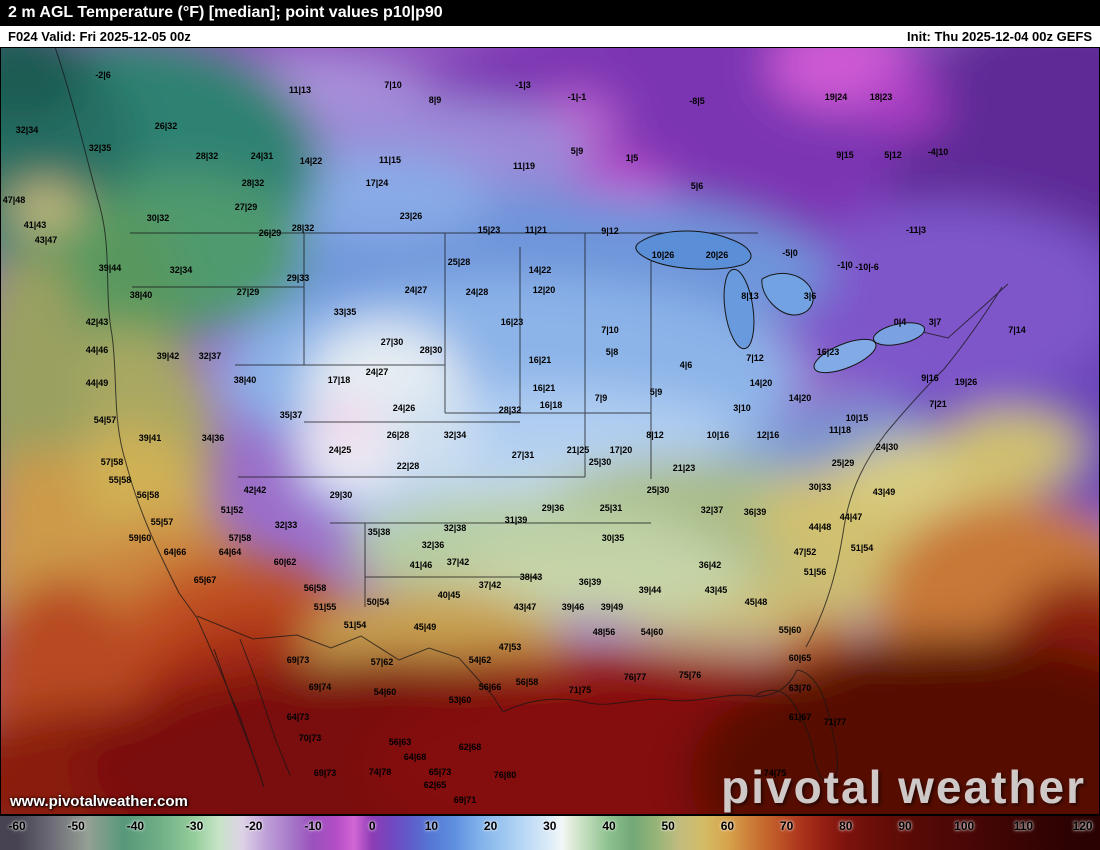  I want to click on colorbar-tick-label: 20, so click(490, 826).